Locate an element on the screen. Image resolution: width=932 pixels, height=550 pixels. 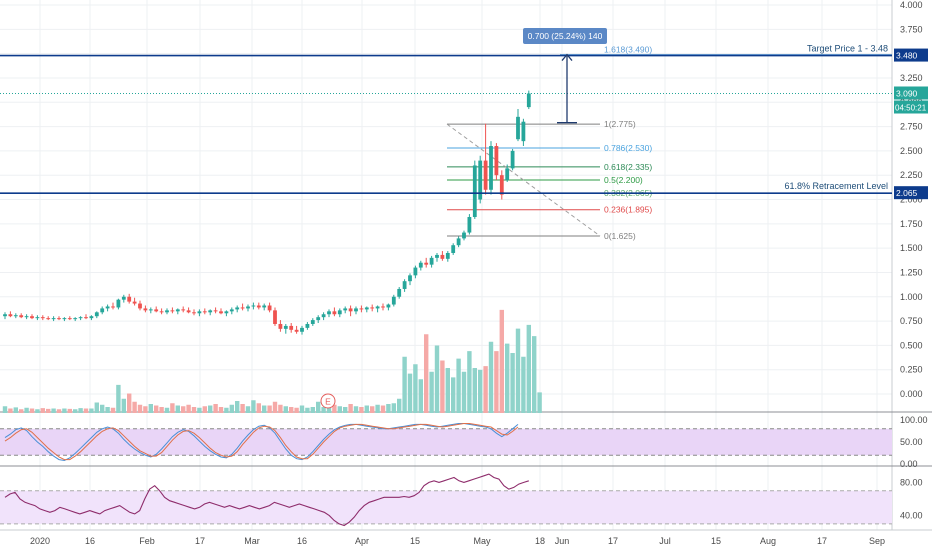
retracement-label: 61.8% Retracement Level is located at coordinates (836, 186).